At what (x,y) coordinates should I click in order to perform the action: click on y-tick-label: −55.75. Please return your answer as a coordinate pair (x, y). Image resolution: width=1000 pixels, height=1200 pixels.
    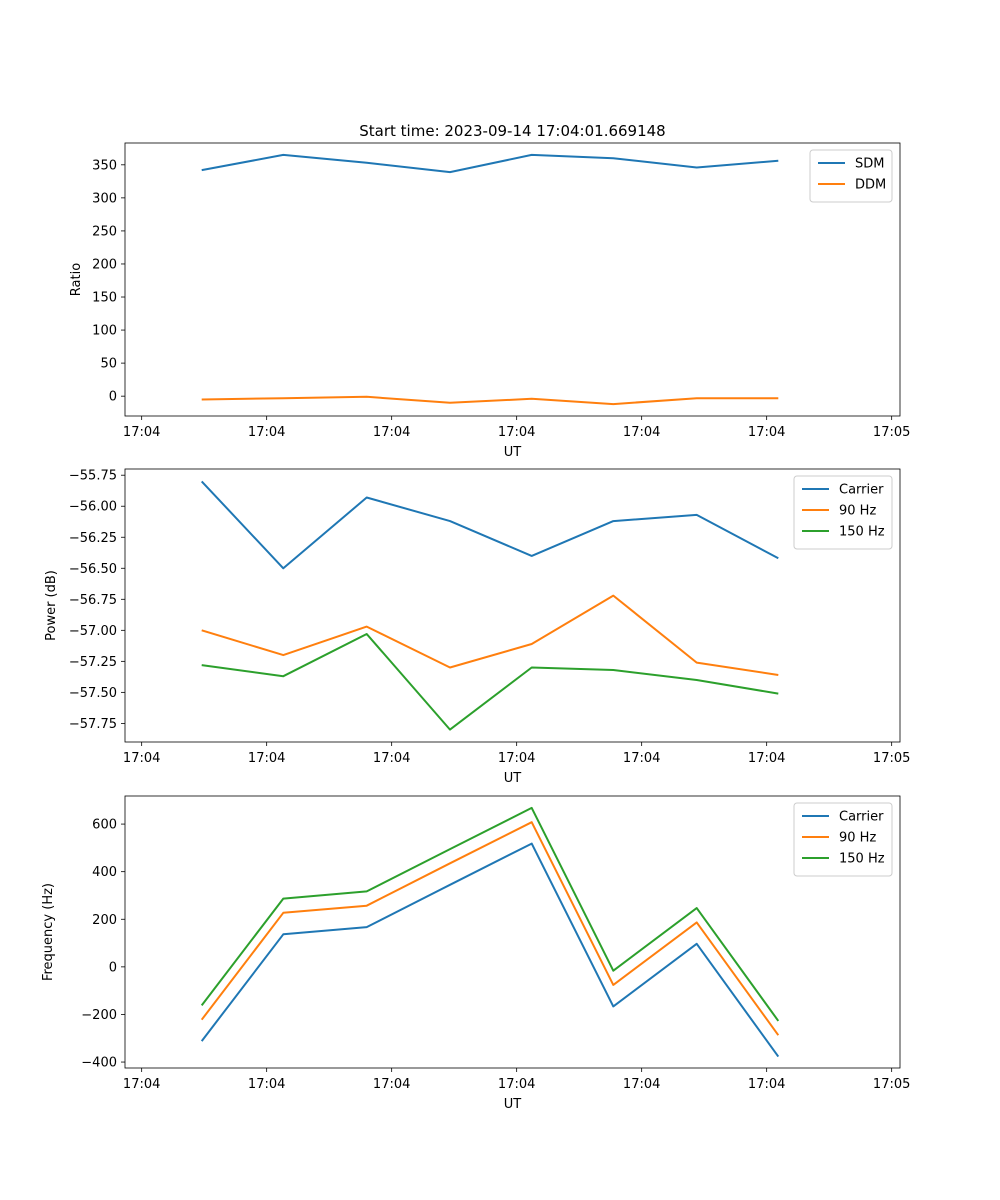
    Looking at the image, I should click on (93, 476).